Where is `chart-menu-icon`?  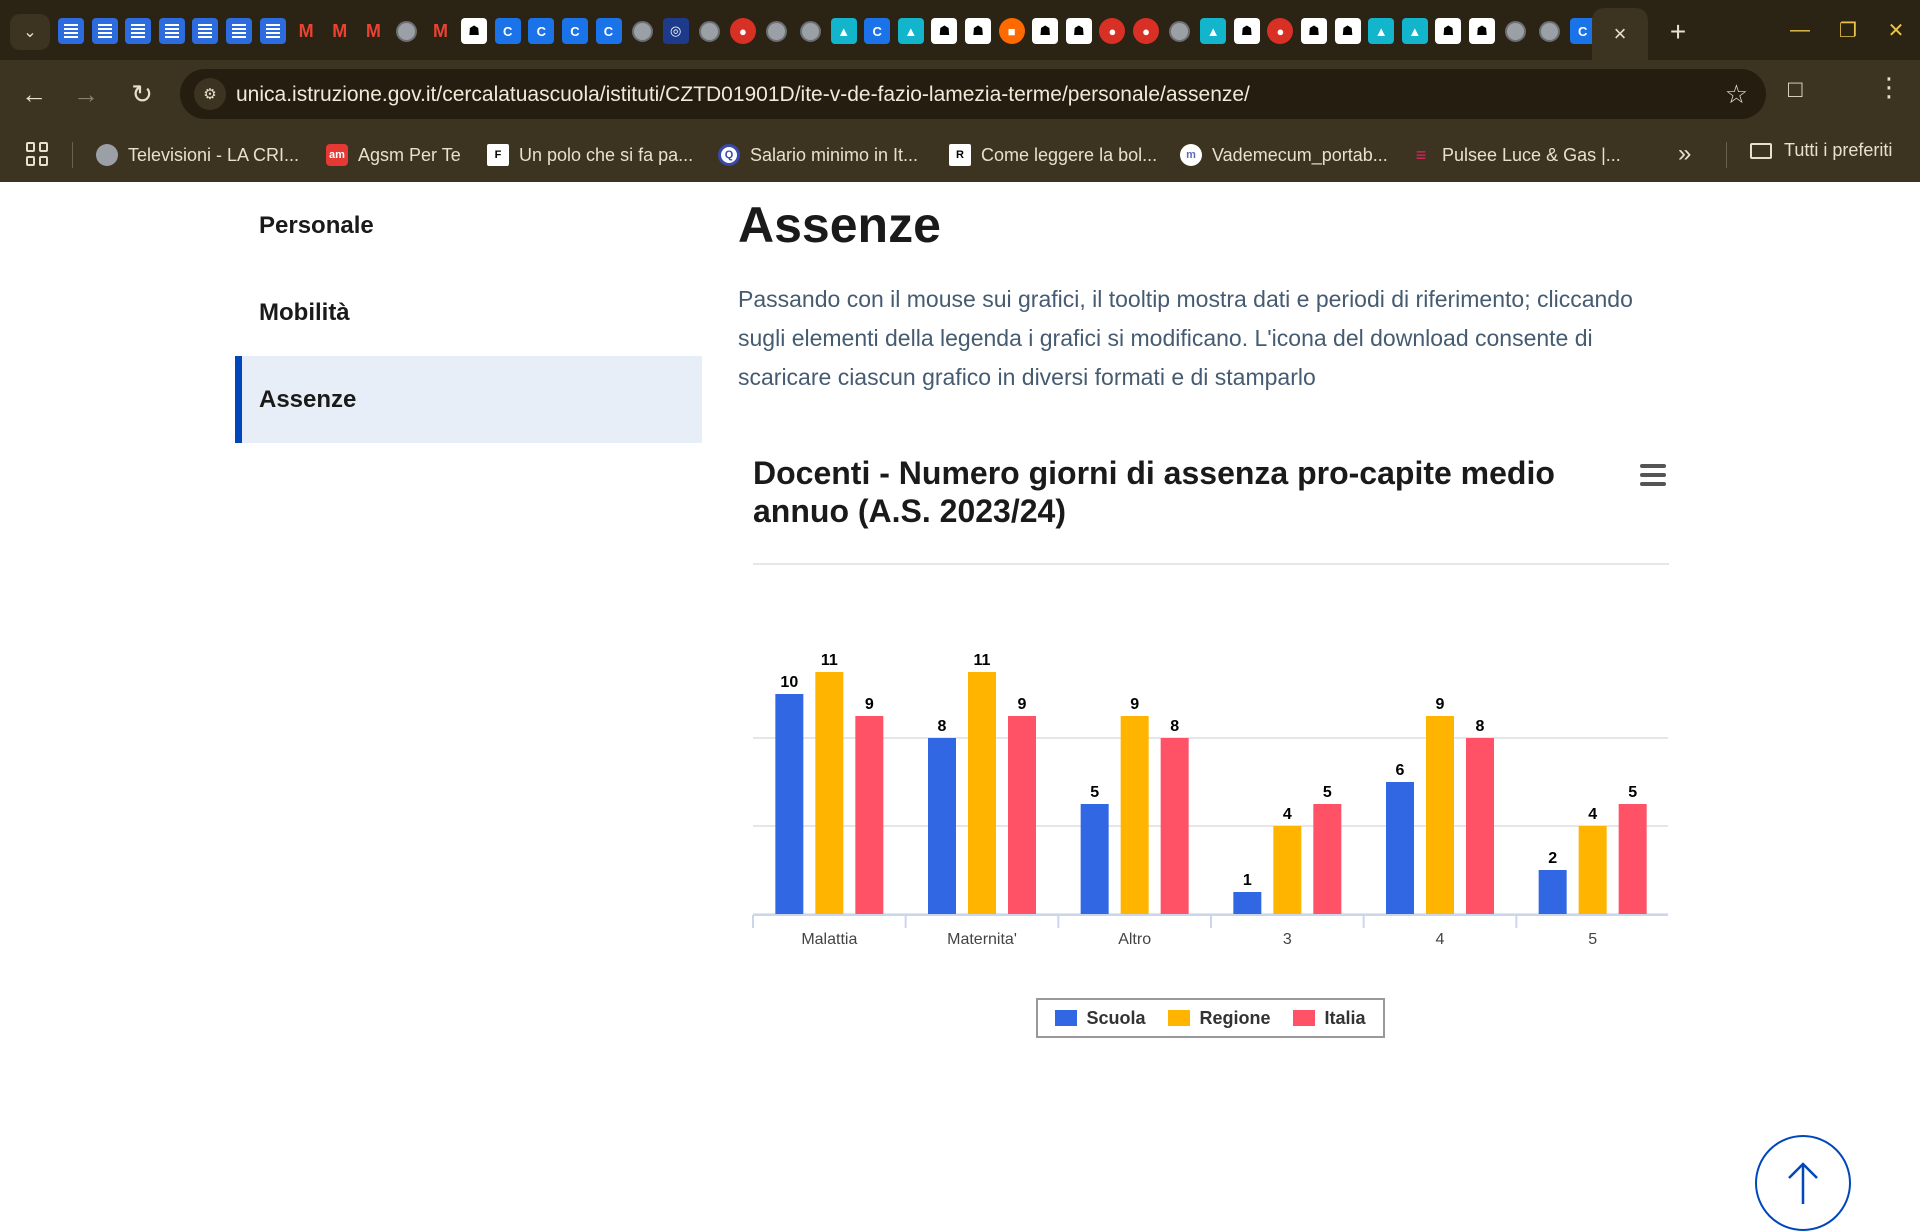
chart-menu-icon is located at coordinates (1653, 475).